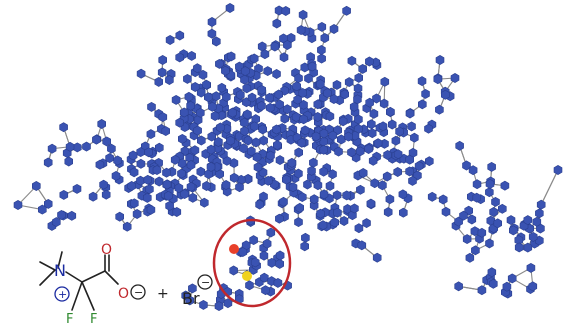 The image size is (573, 326). What do you see at coordinates (191, 298) in the screenshot?
I see `bromide-label: Br` at bounding box center [191, 298].